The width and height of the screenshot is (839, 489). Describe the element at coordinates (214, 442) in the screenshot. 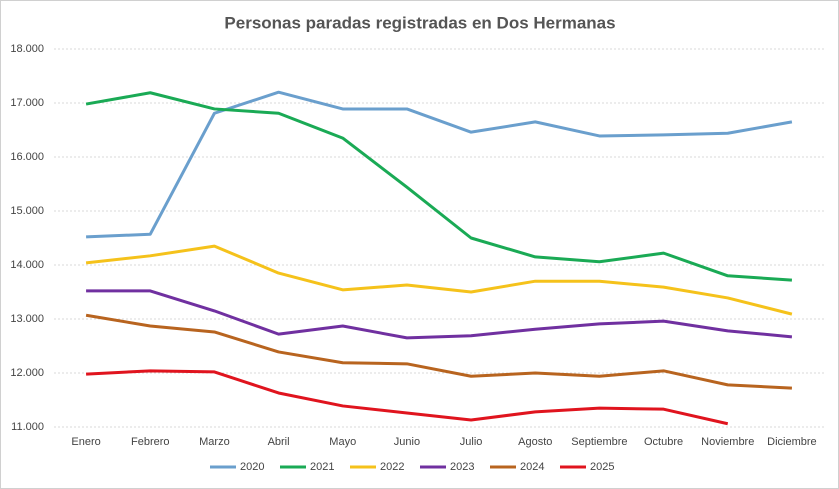

I see `x-tick-label: Marzo` at that location.